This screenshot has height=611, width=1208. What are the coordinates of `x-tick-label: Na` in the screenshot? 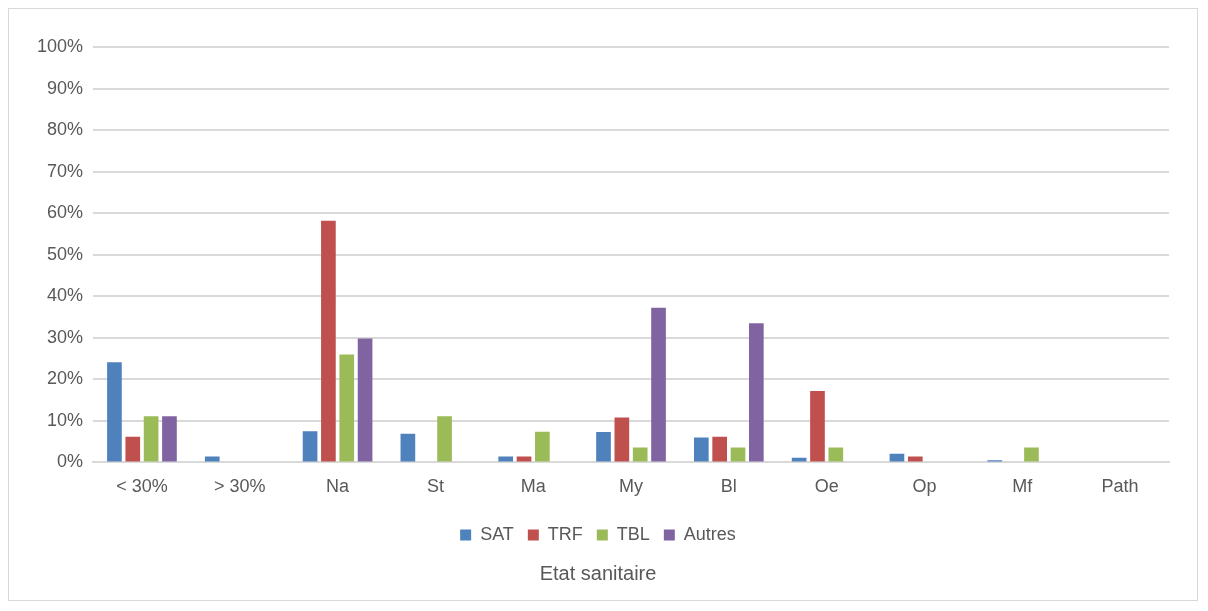 It's located at (338, 486).